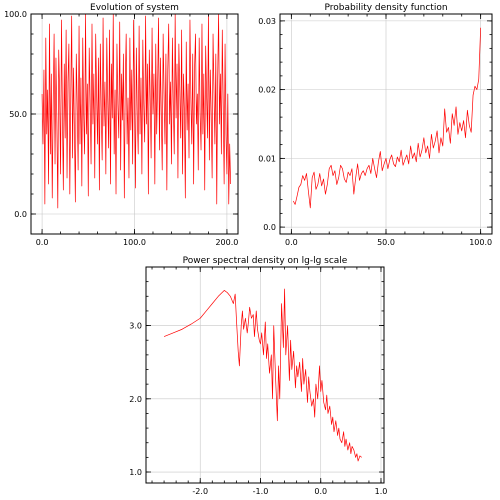 The height and width of the screenshot is (500, 500). Describe the element at coordinates (135, 472) in the screenshot. I see `y-tick-label: 1.0` at that location.